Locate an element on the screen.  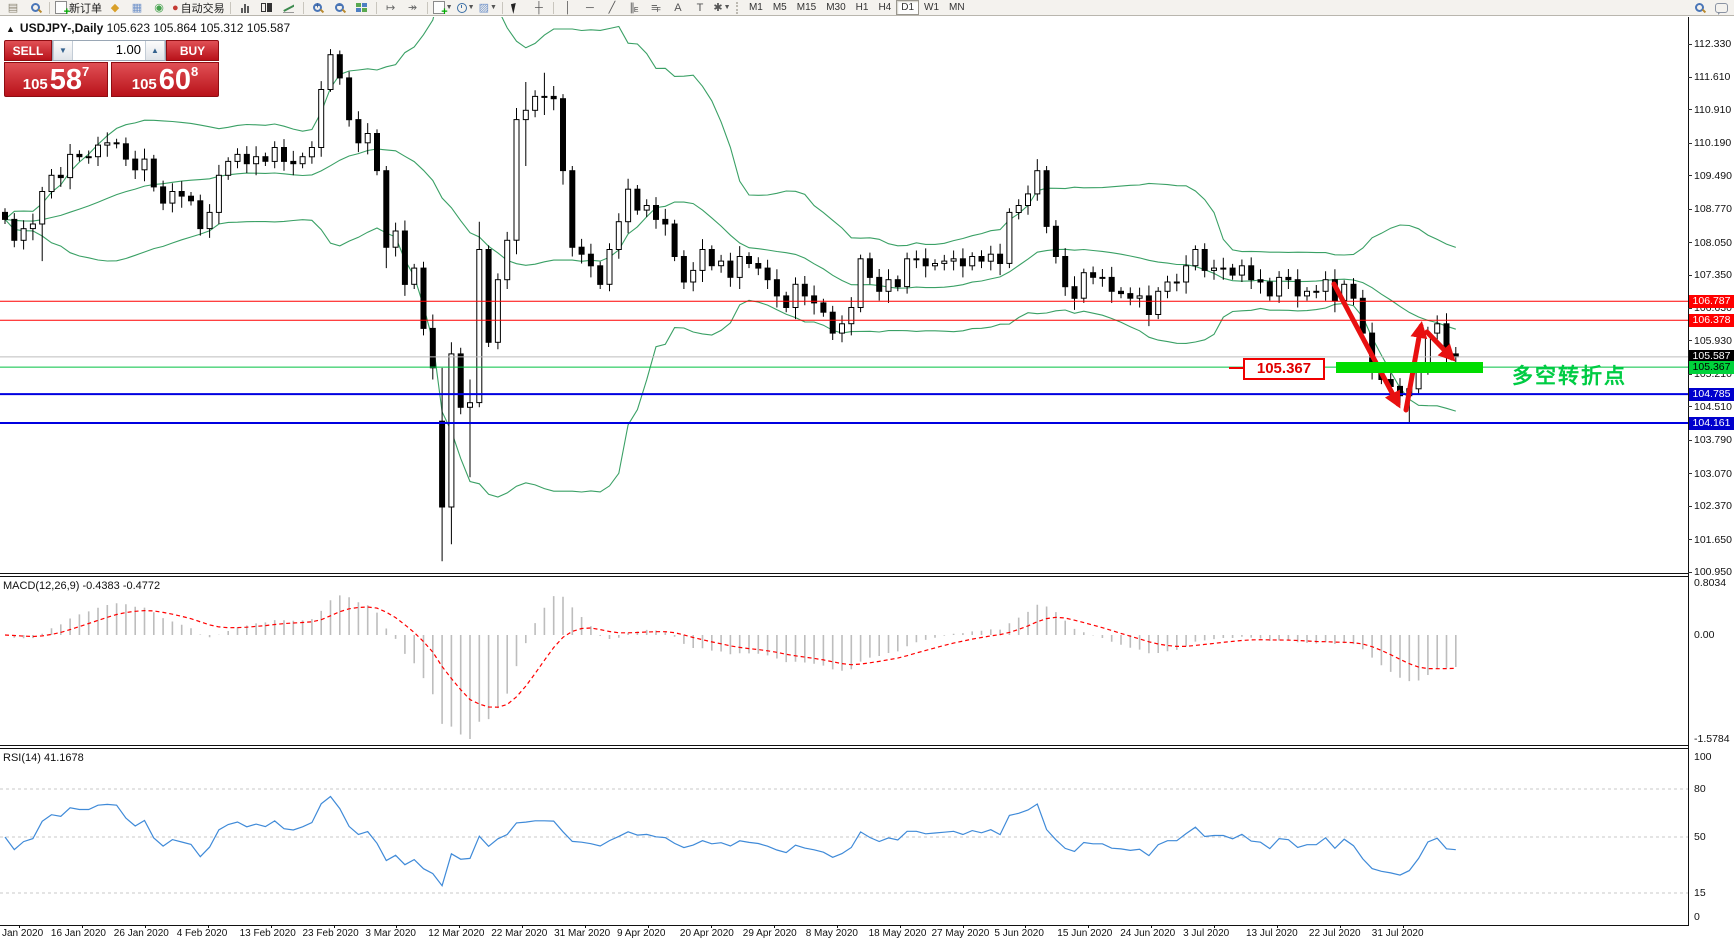
bar-chart-type-button is located at coordinates (245, 8).